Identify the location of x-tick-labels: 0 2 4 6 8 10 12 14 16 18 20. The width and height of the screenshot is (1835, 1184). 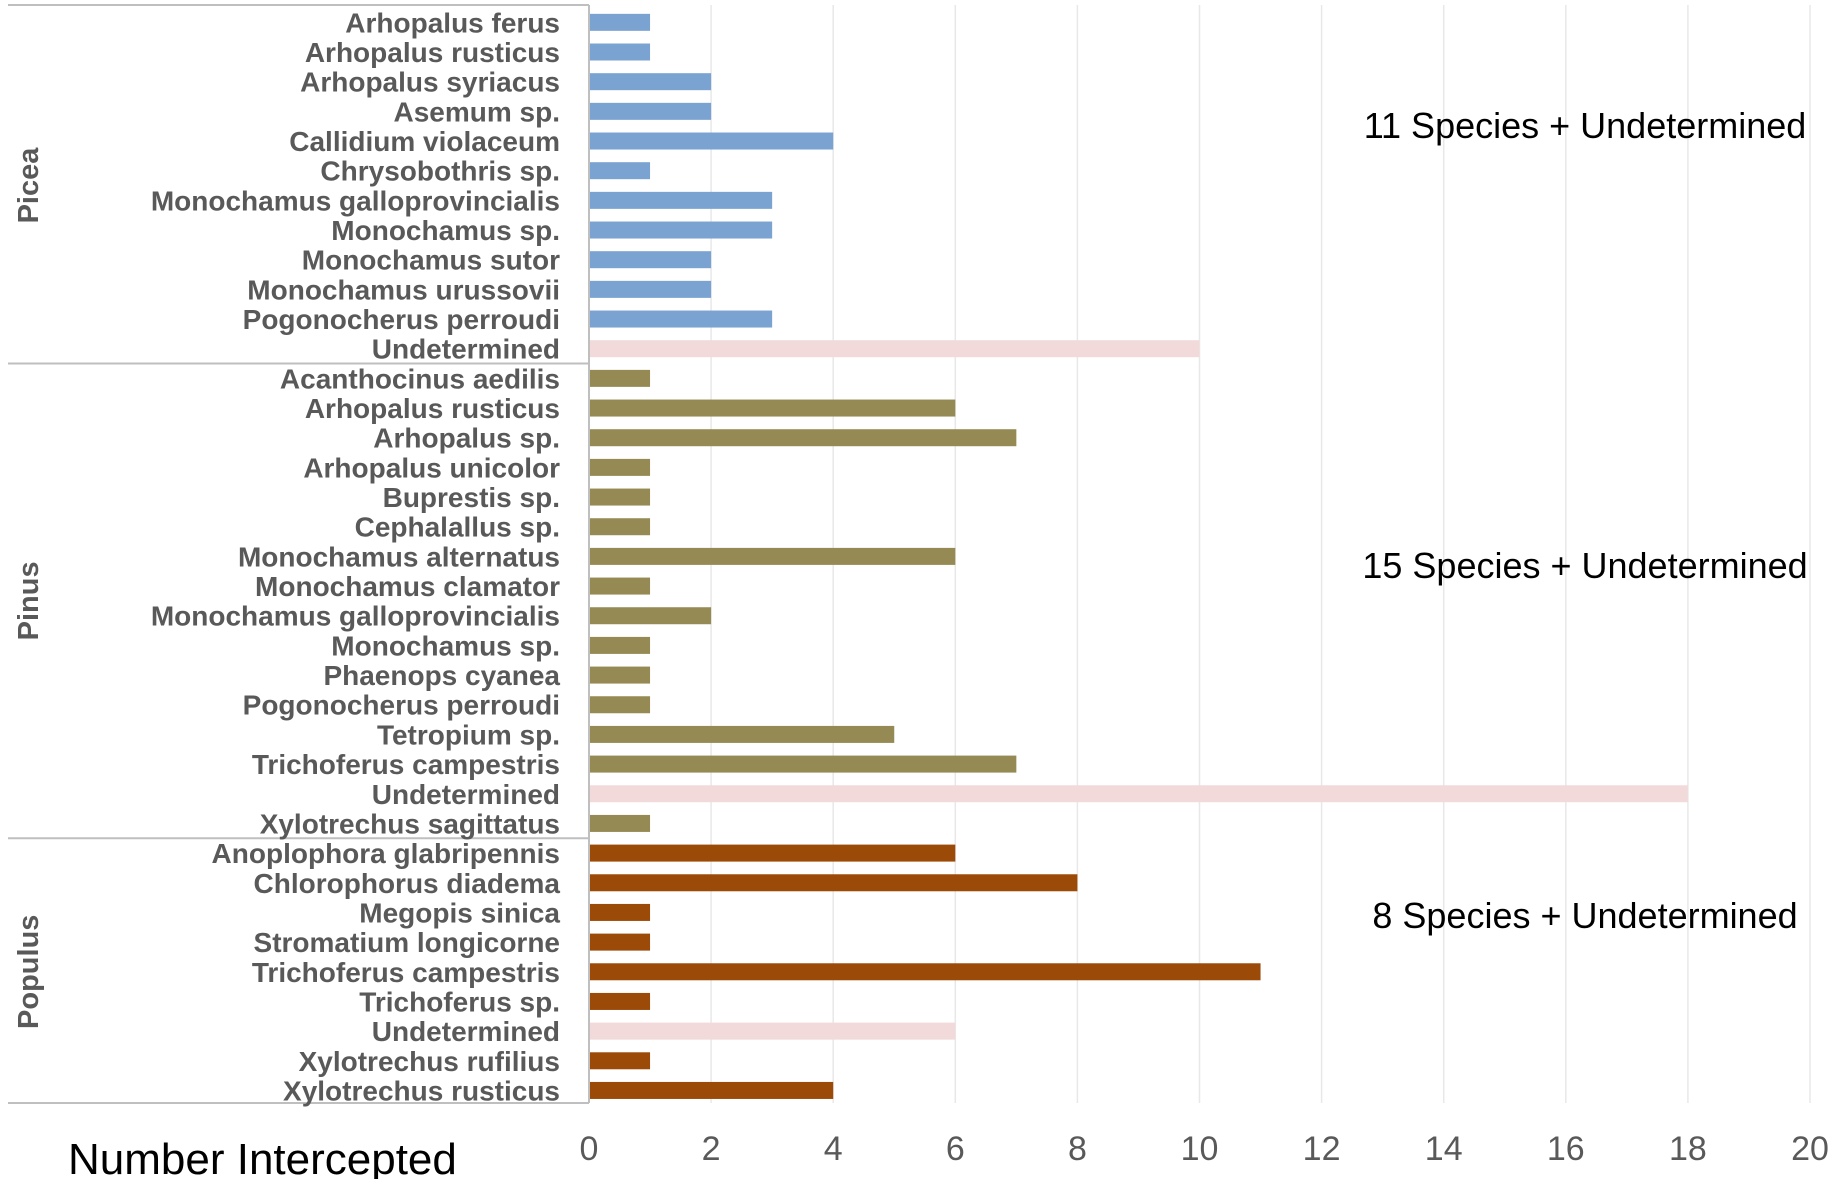
(1204, 1149).